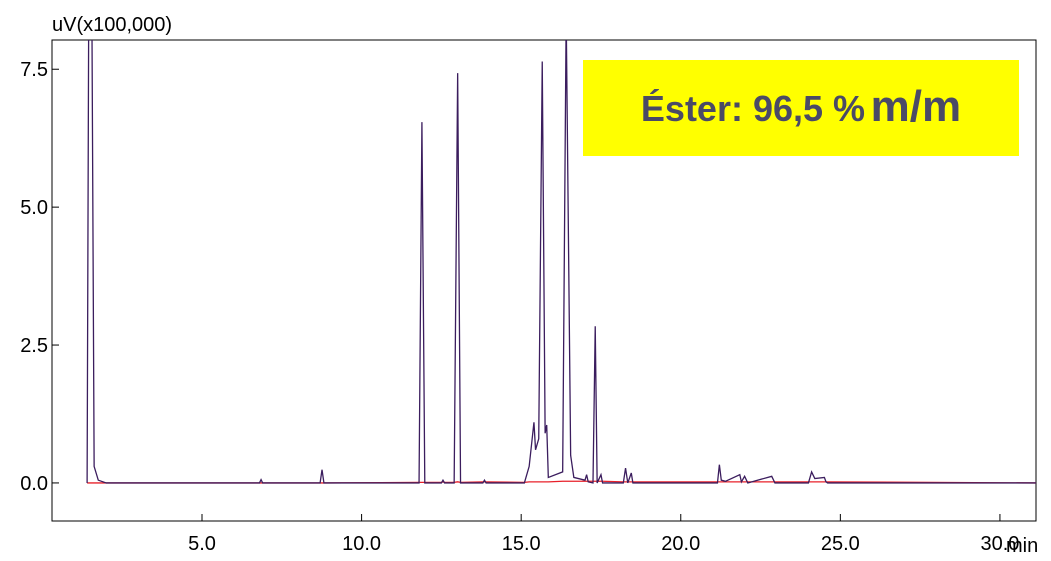 The image size is (1051, 561). What do you see at coordinates (34, 484) in the screenshot?
I see `y-tick-label: 0.0` at bounding box center [34, 484].